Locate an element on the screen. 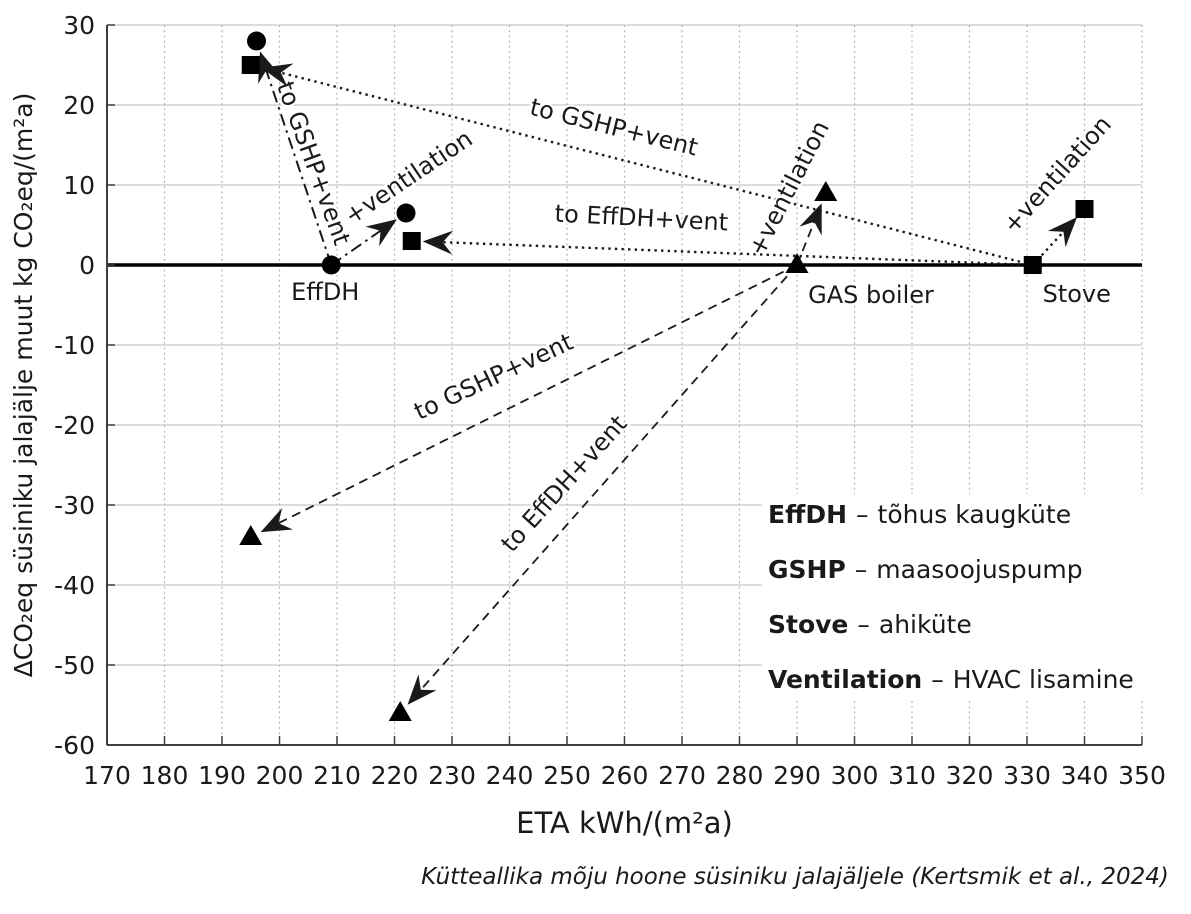  y-tick-label: -40 is located at coordinates (74, 585).